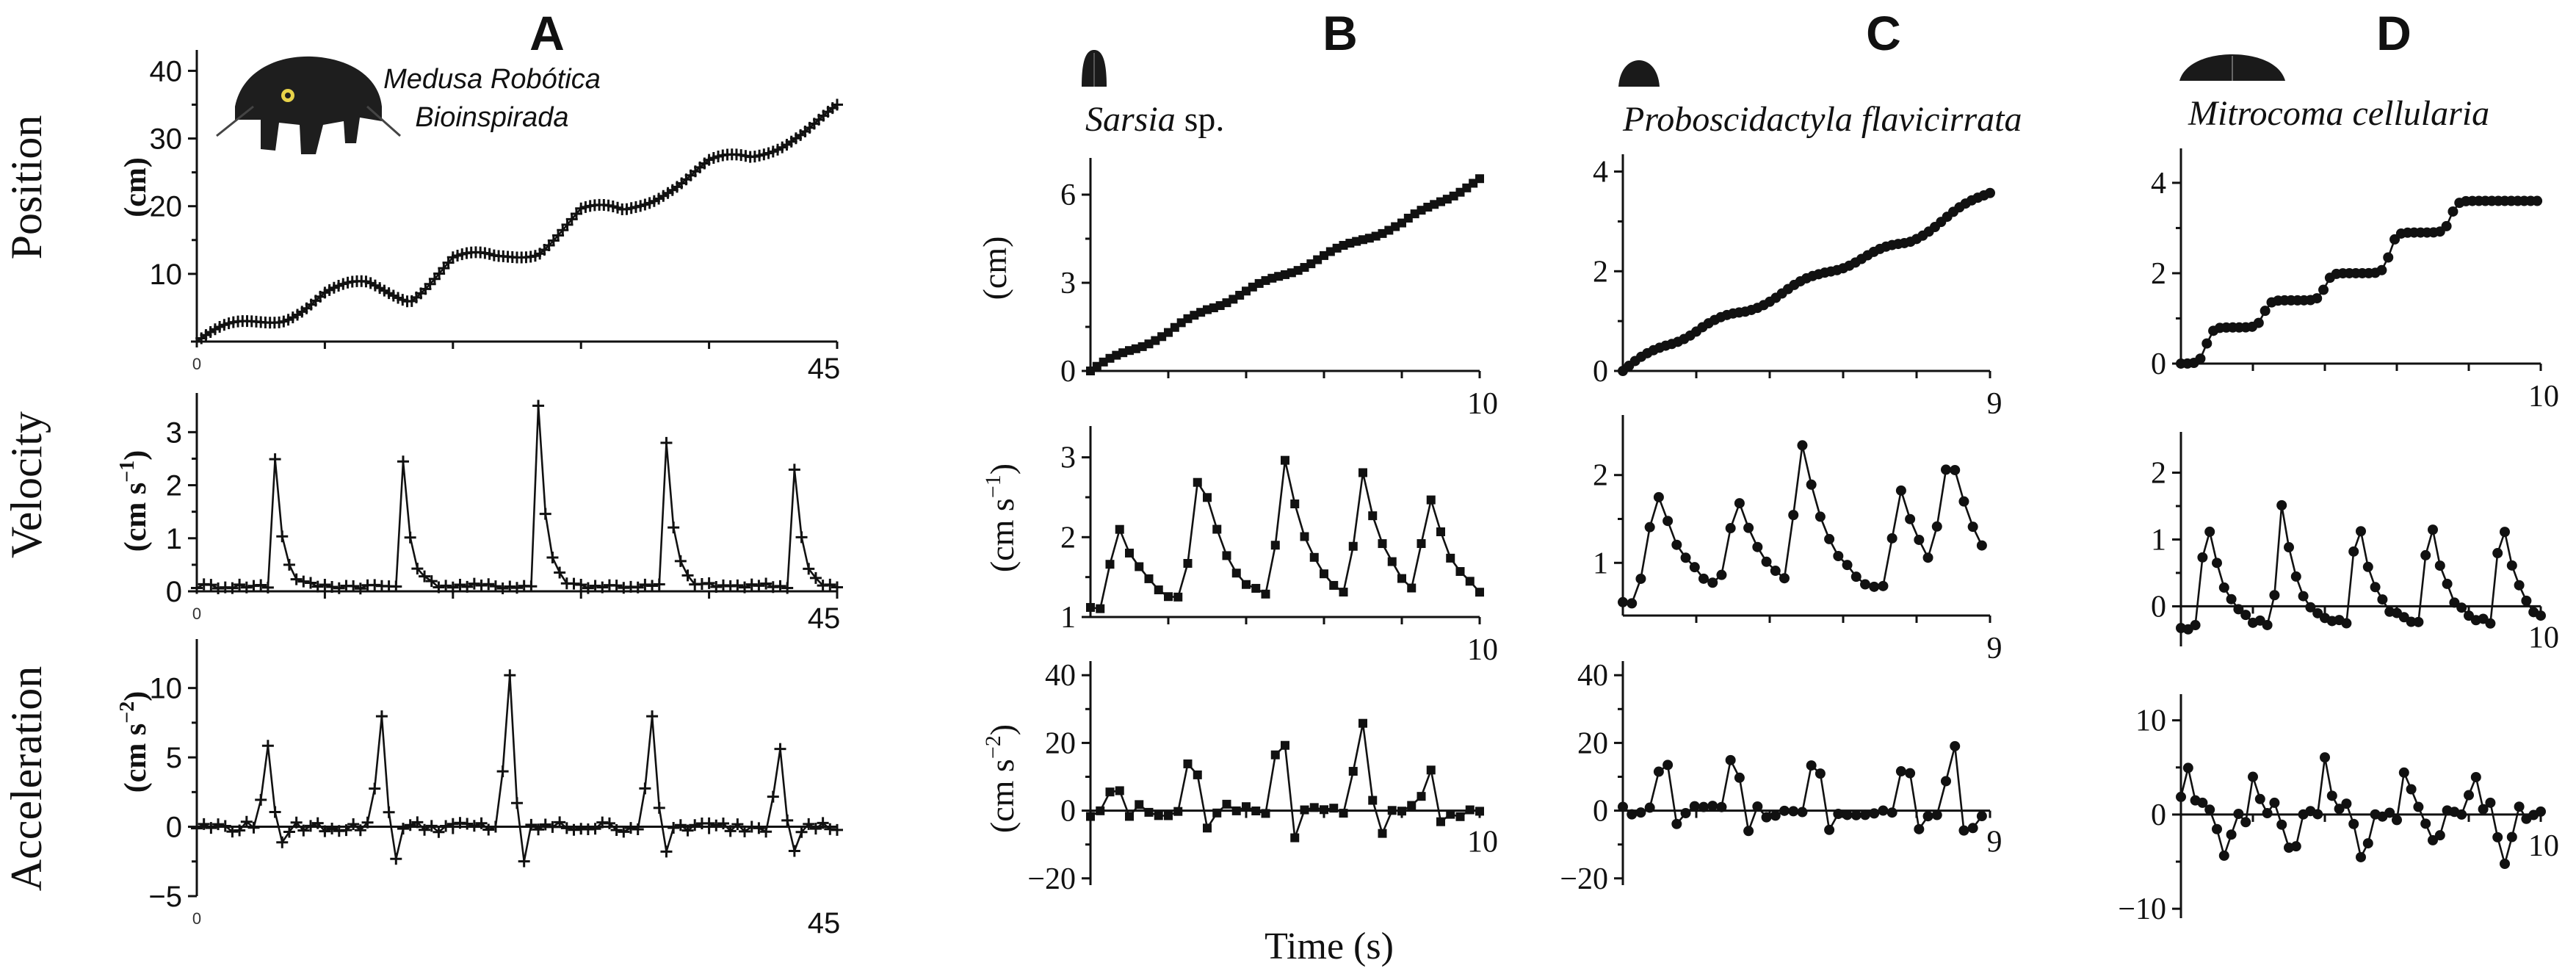 This screenshot has width=2576, height=974. I want to click on proboscidactyla-icon, so click(1639, 74).